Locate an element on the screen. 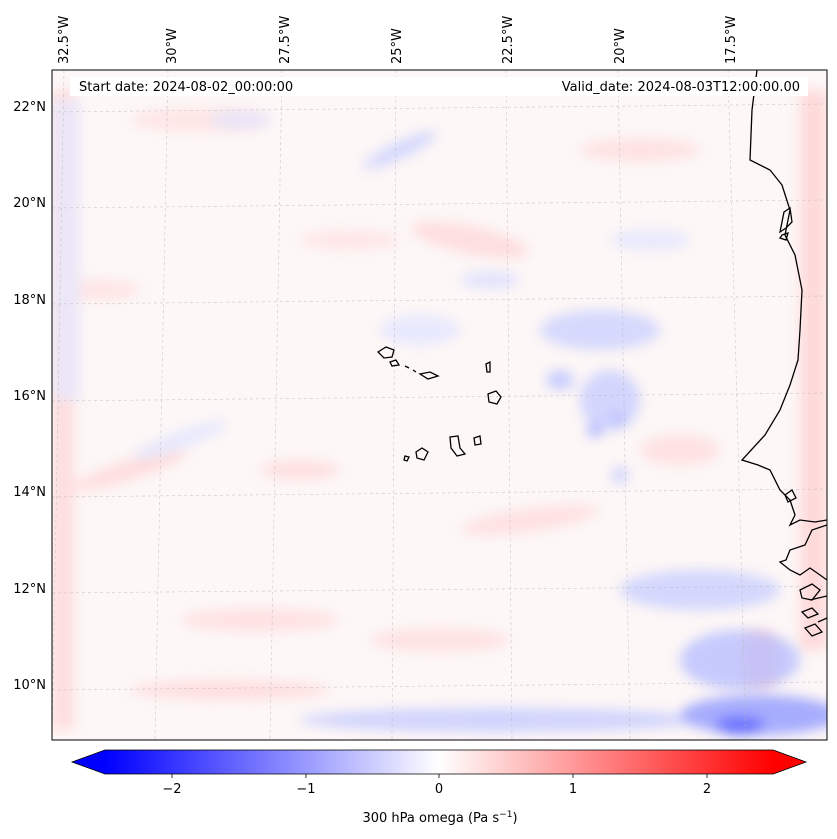 The width and height of the screenshot is (837, 839). lon-label: 22.5°W is located at coordinates (508, 40).